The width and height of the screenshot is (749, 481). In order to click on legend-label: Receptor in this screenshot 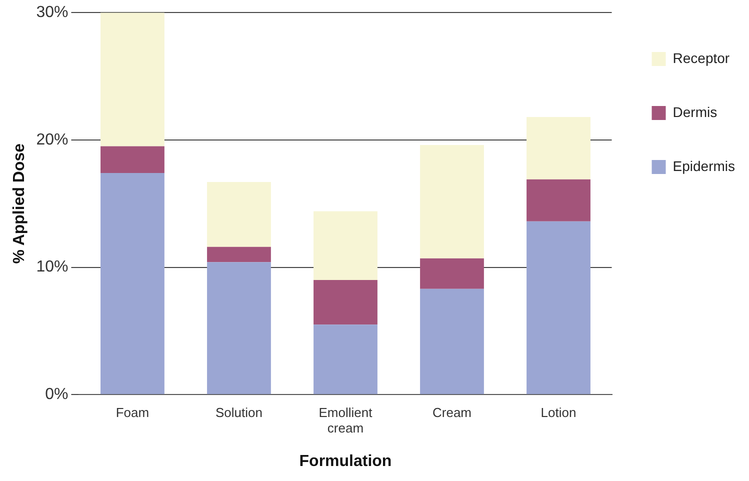, I will do `click(701, 58)`.